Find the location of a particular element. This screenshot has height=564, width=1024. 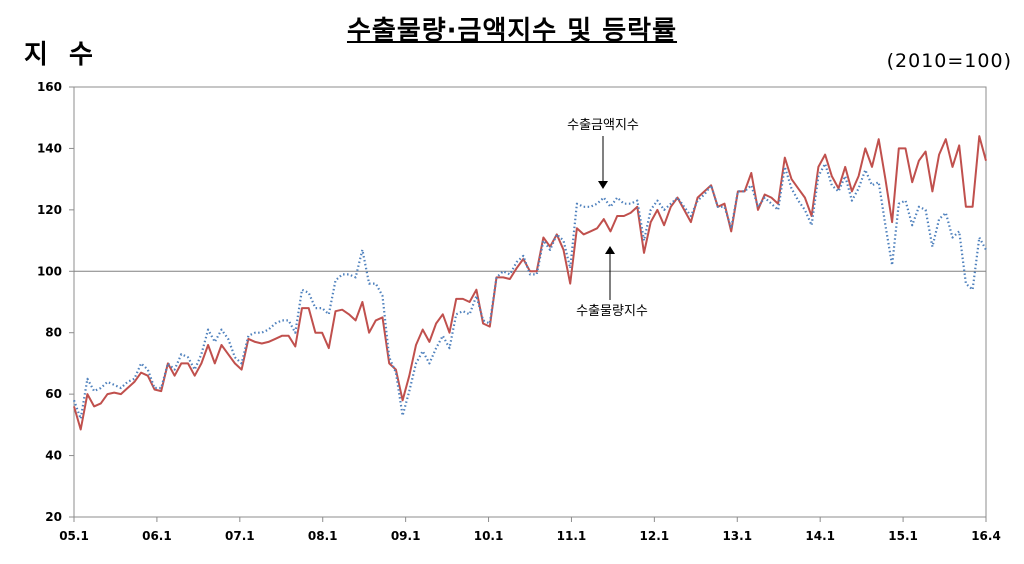

x-tick-label: 05.1 is located at coordinates (74, 536).